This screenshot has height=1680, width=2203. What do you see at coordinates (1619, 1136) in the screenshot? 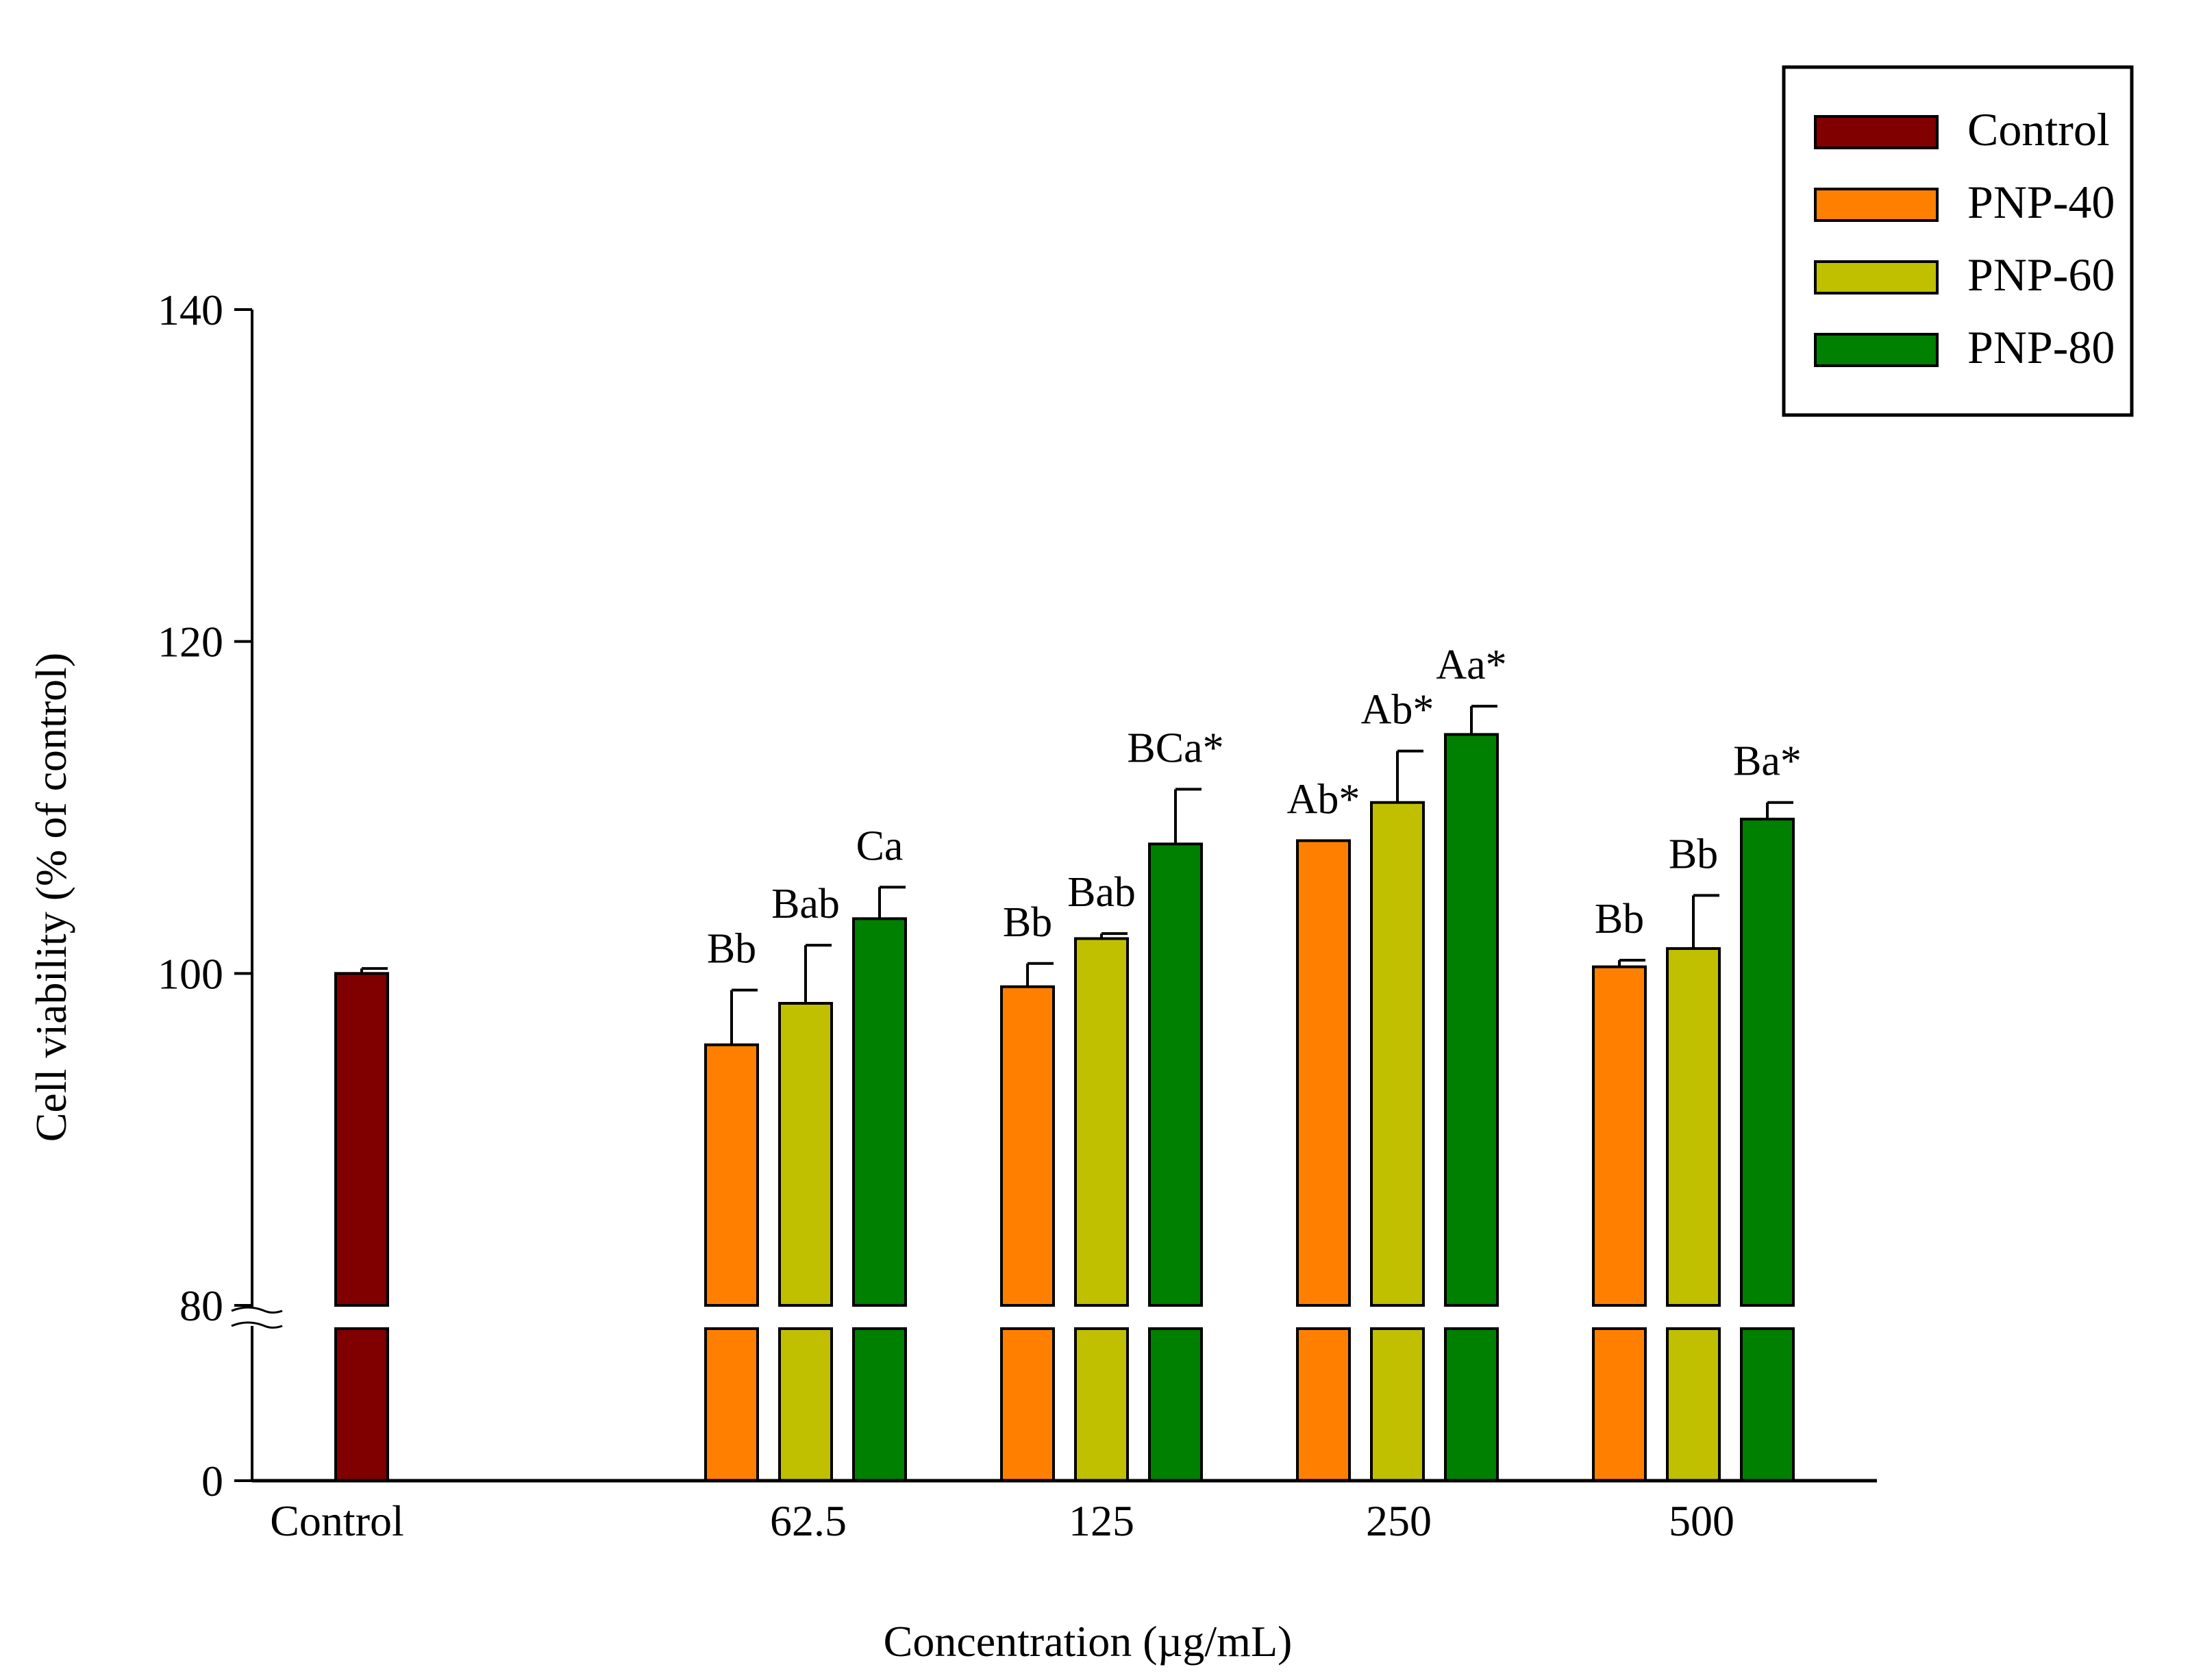
I see `bar-pnp-40-500-upper` at bounding box center [1619, 1136].